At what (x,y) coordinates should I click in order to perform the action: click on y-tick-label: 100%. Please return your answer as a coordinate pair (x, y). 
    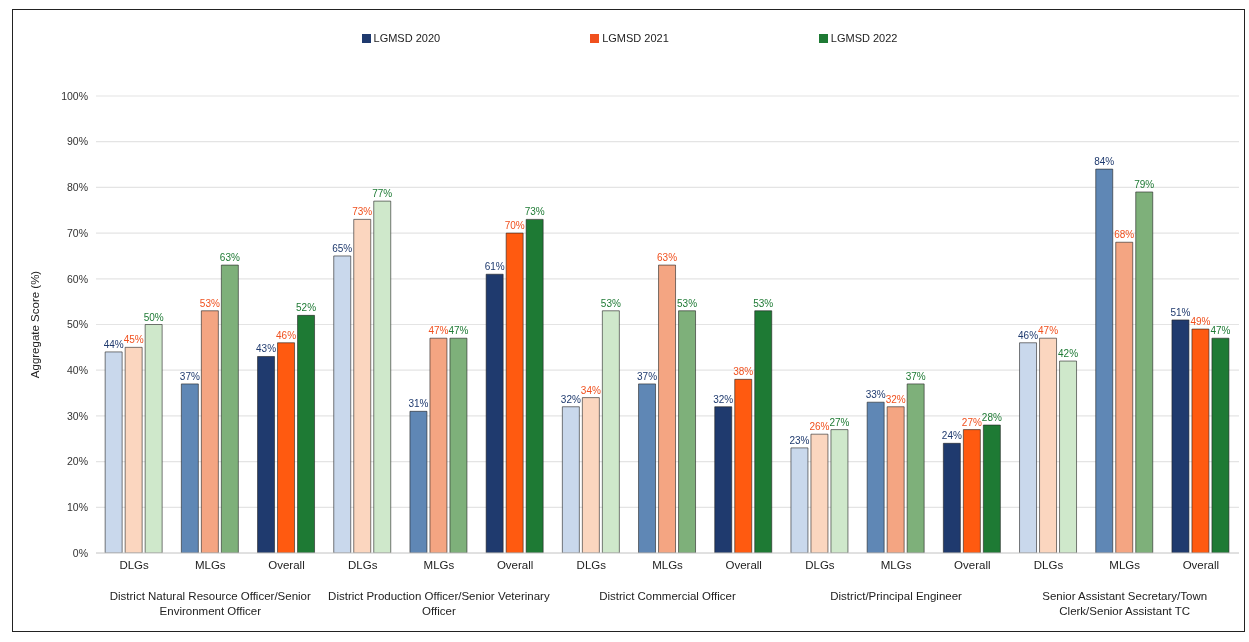
    Looking at the image, I should click on (74, 95).